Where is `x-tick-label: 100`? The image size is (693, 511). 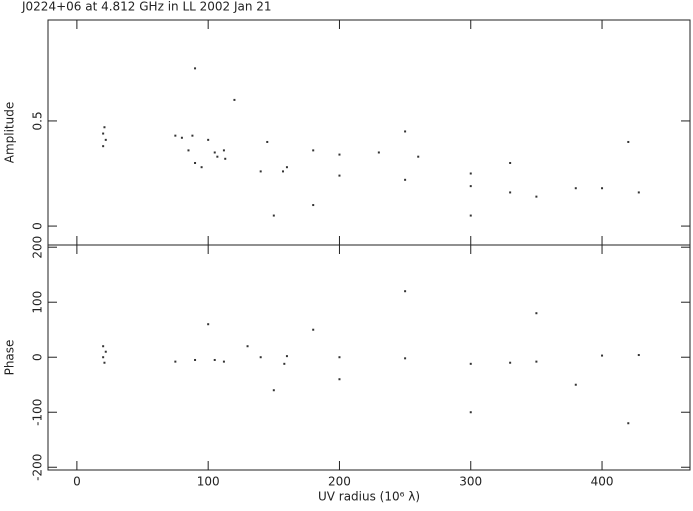 x-tick-label: 100 is located at coordinates (208, 482).